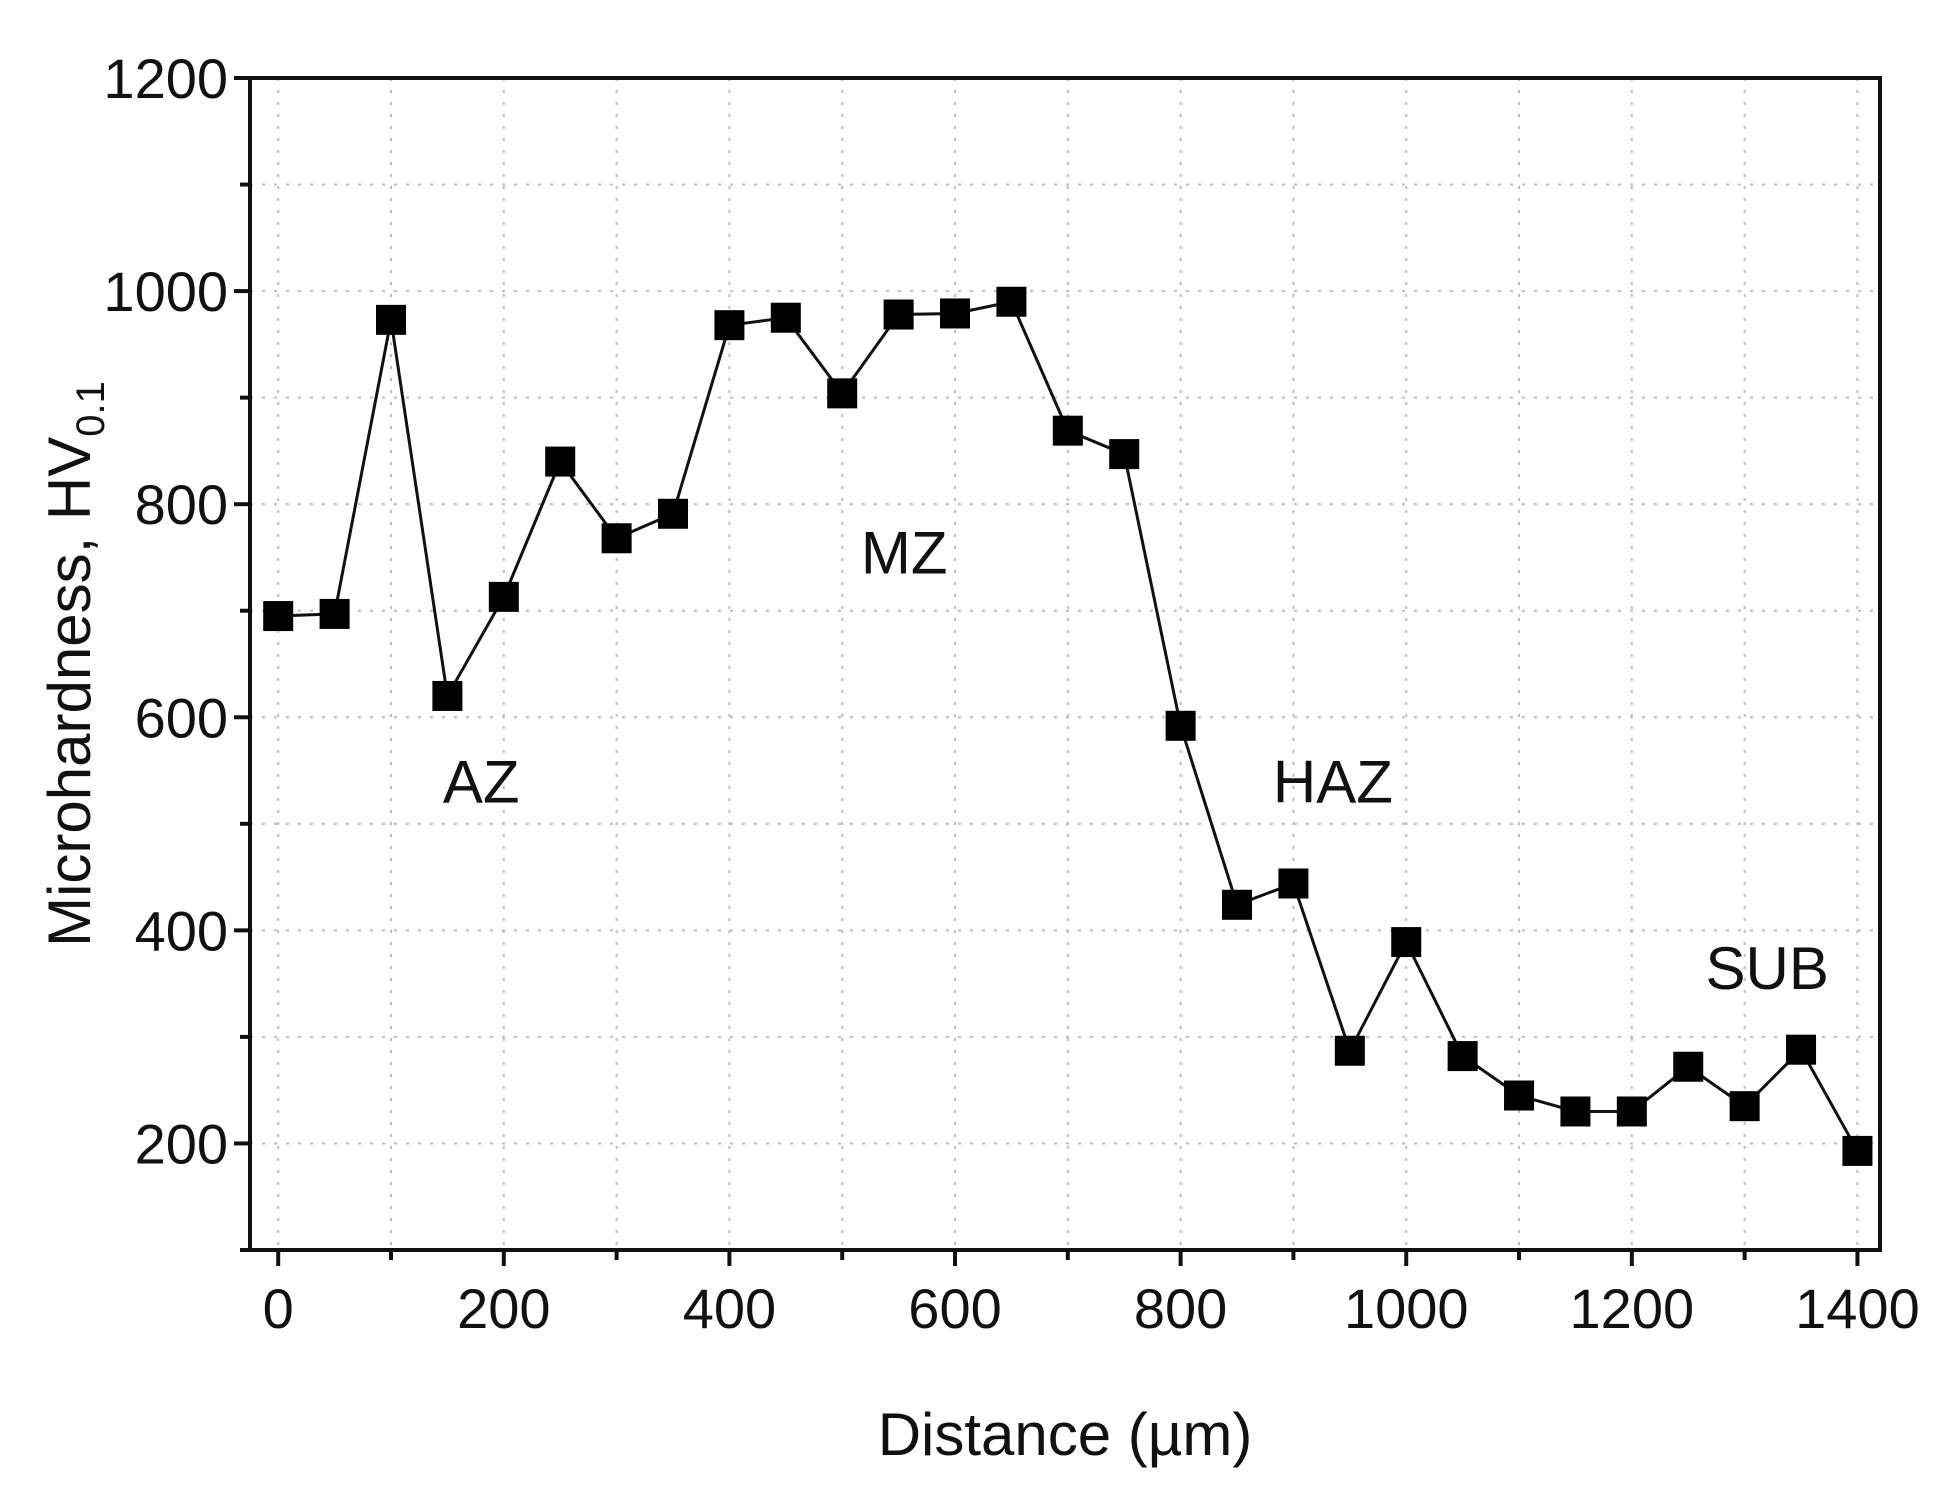  What do you see at coordinates (91, 409) in the screenshot?
I see `y-axis-title-subscript: 0.1` at bounding box center [91, 409].